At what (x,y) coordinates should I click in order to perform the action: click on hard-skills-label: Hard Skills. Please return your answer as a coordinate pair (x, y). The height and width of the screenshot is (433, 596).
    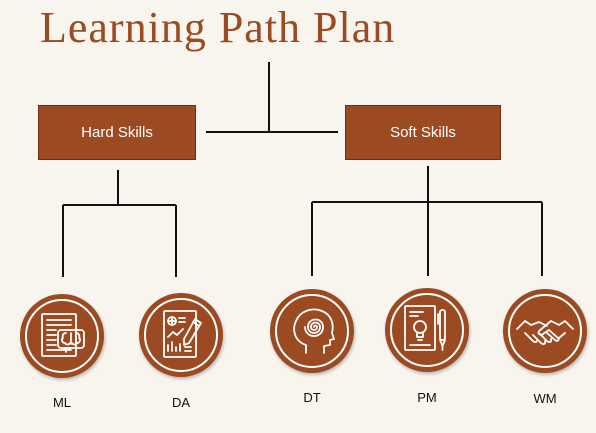
    Looking at the image, I should click on (117, 132).